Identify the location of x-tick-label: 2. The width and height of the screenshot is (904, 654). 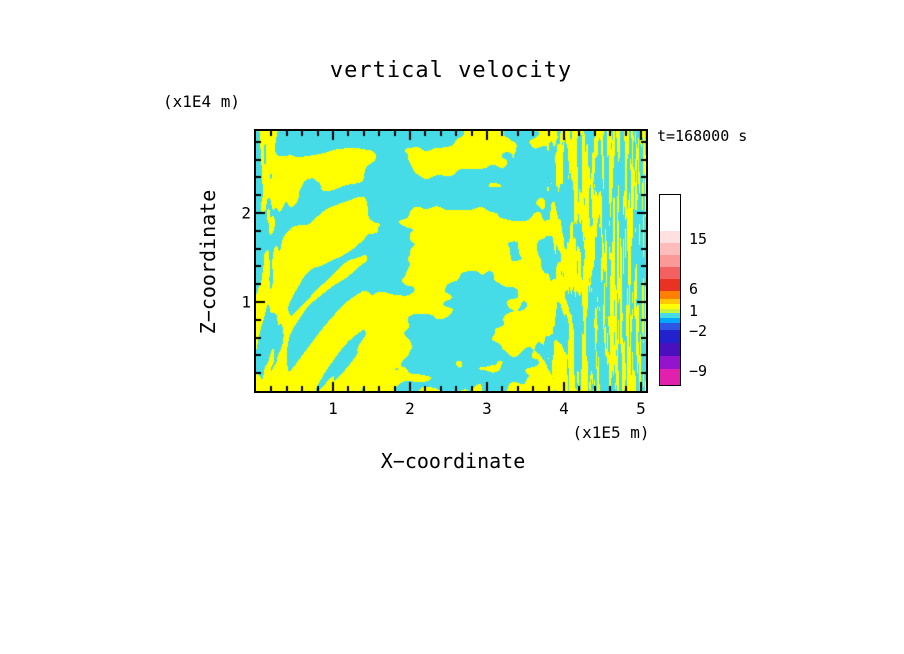
(410, 408).